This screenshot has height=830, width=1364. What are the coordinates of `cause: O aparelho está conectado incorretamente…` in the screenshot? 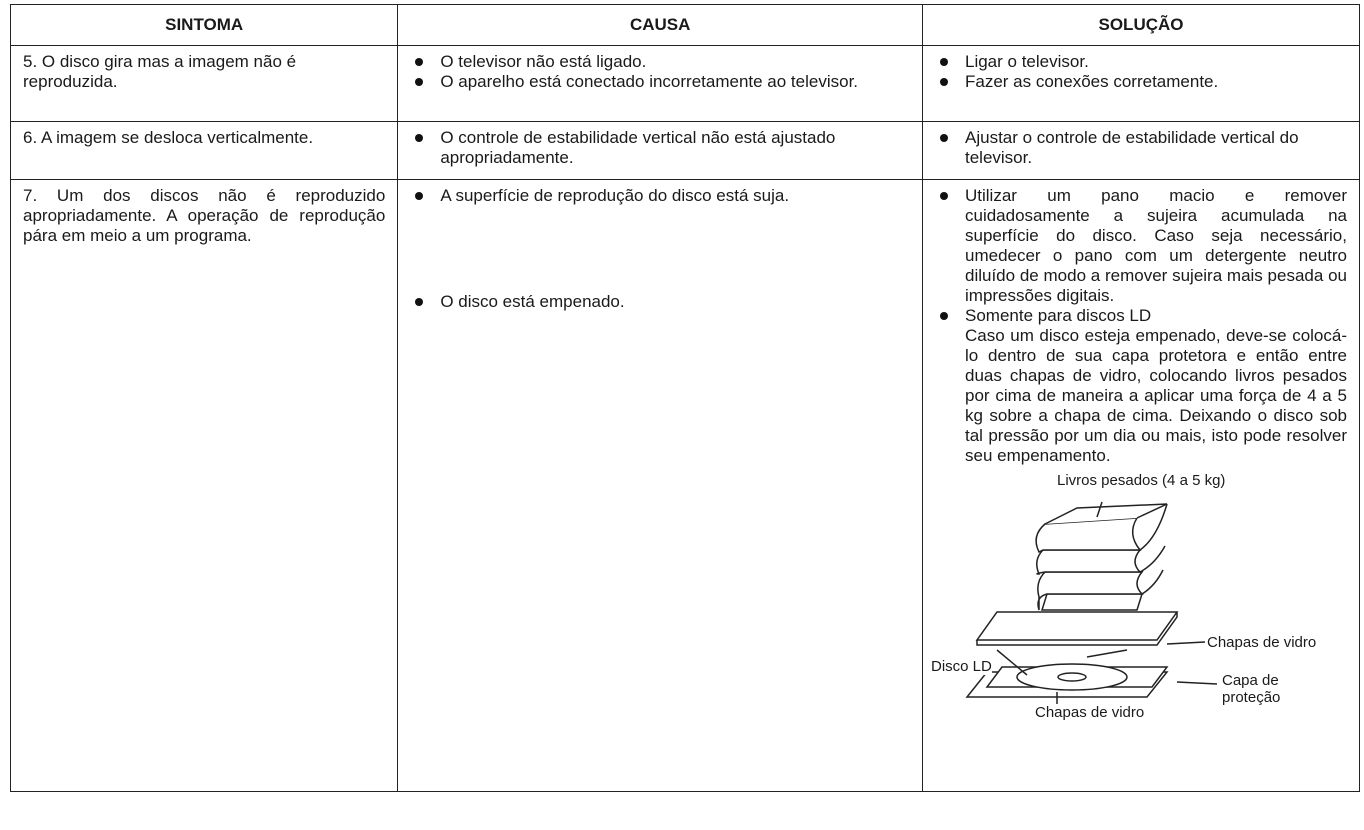 It's located at (660, 82).